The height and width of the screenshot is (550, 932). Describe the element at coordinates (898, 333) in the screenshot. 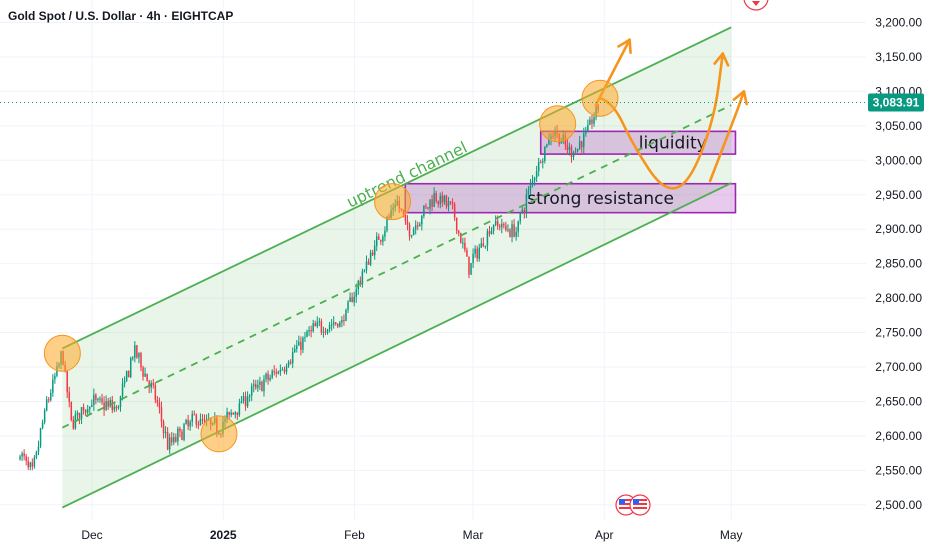

I see `y-tick-label: 2,750.00` at that location.